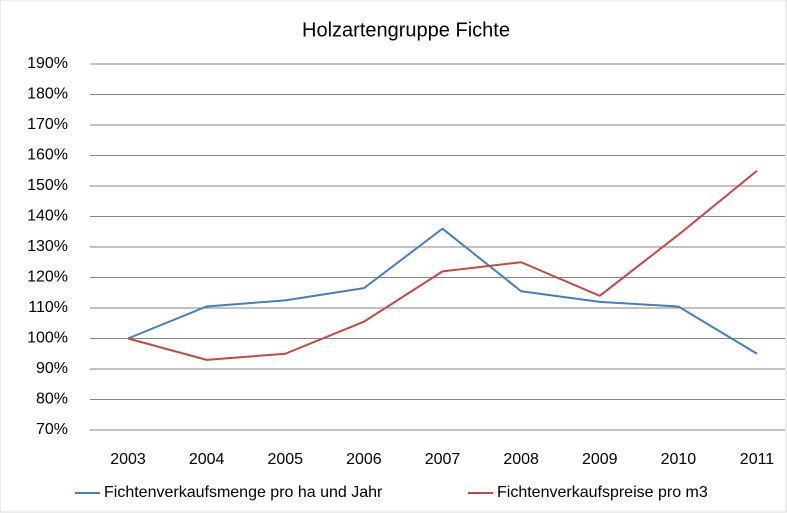 This screenshot has height=513, width=787. What do you see at coordinates (207, 459) in the screenshot?
I see `x-tick-label: 2004` at bounding box center [207, 459].